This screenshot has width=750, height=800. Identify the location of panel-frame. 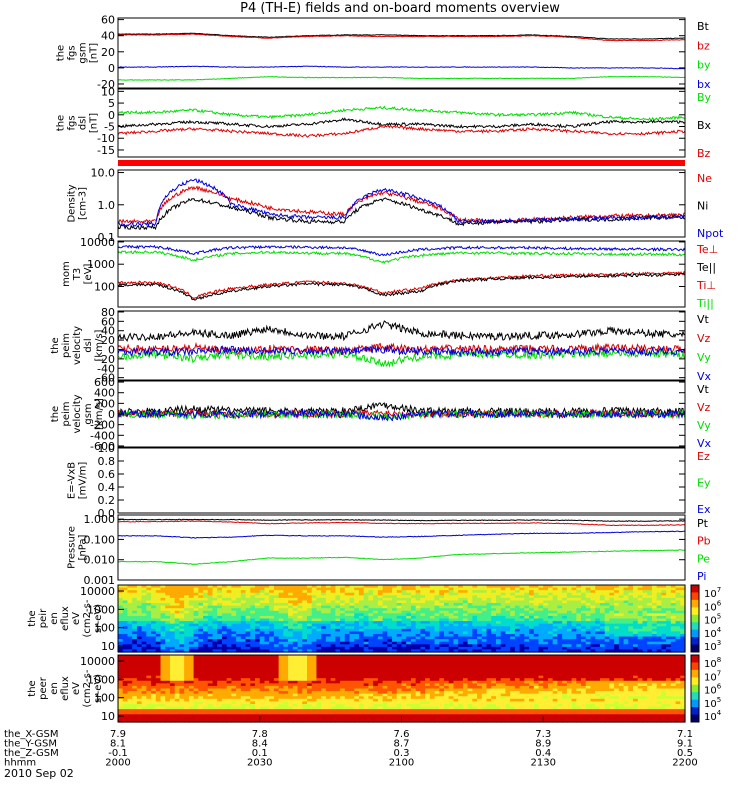
(401, 203).